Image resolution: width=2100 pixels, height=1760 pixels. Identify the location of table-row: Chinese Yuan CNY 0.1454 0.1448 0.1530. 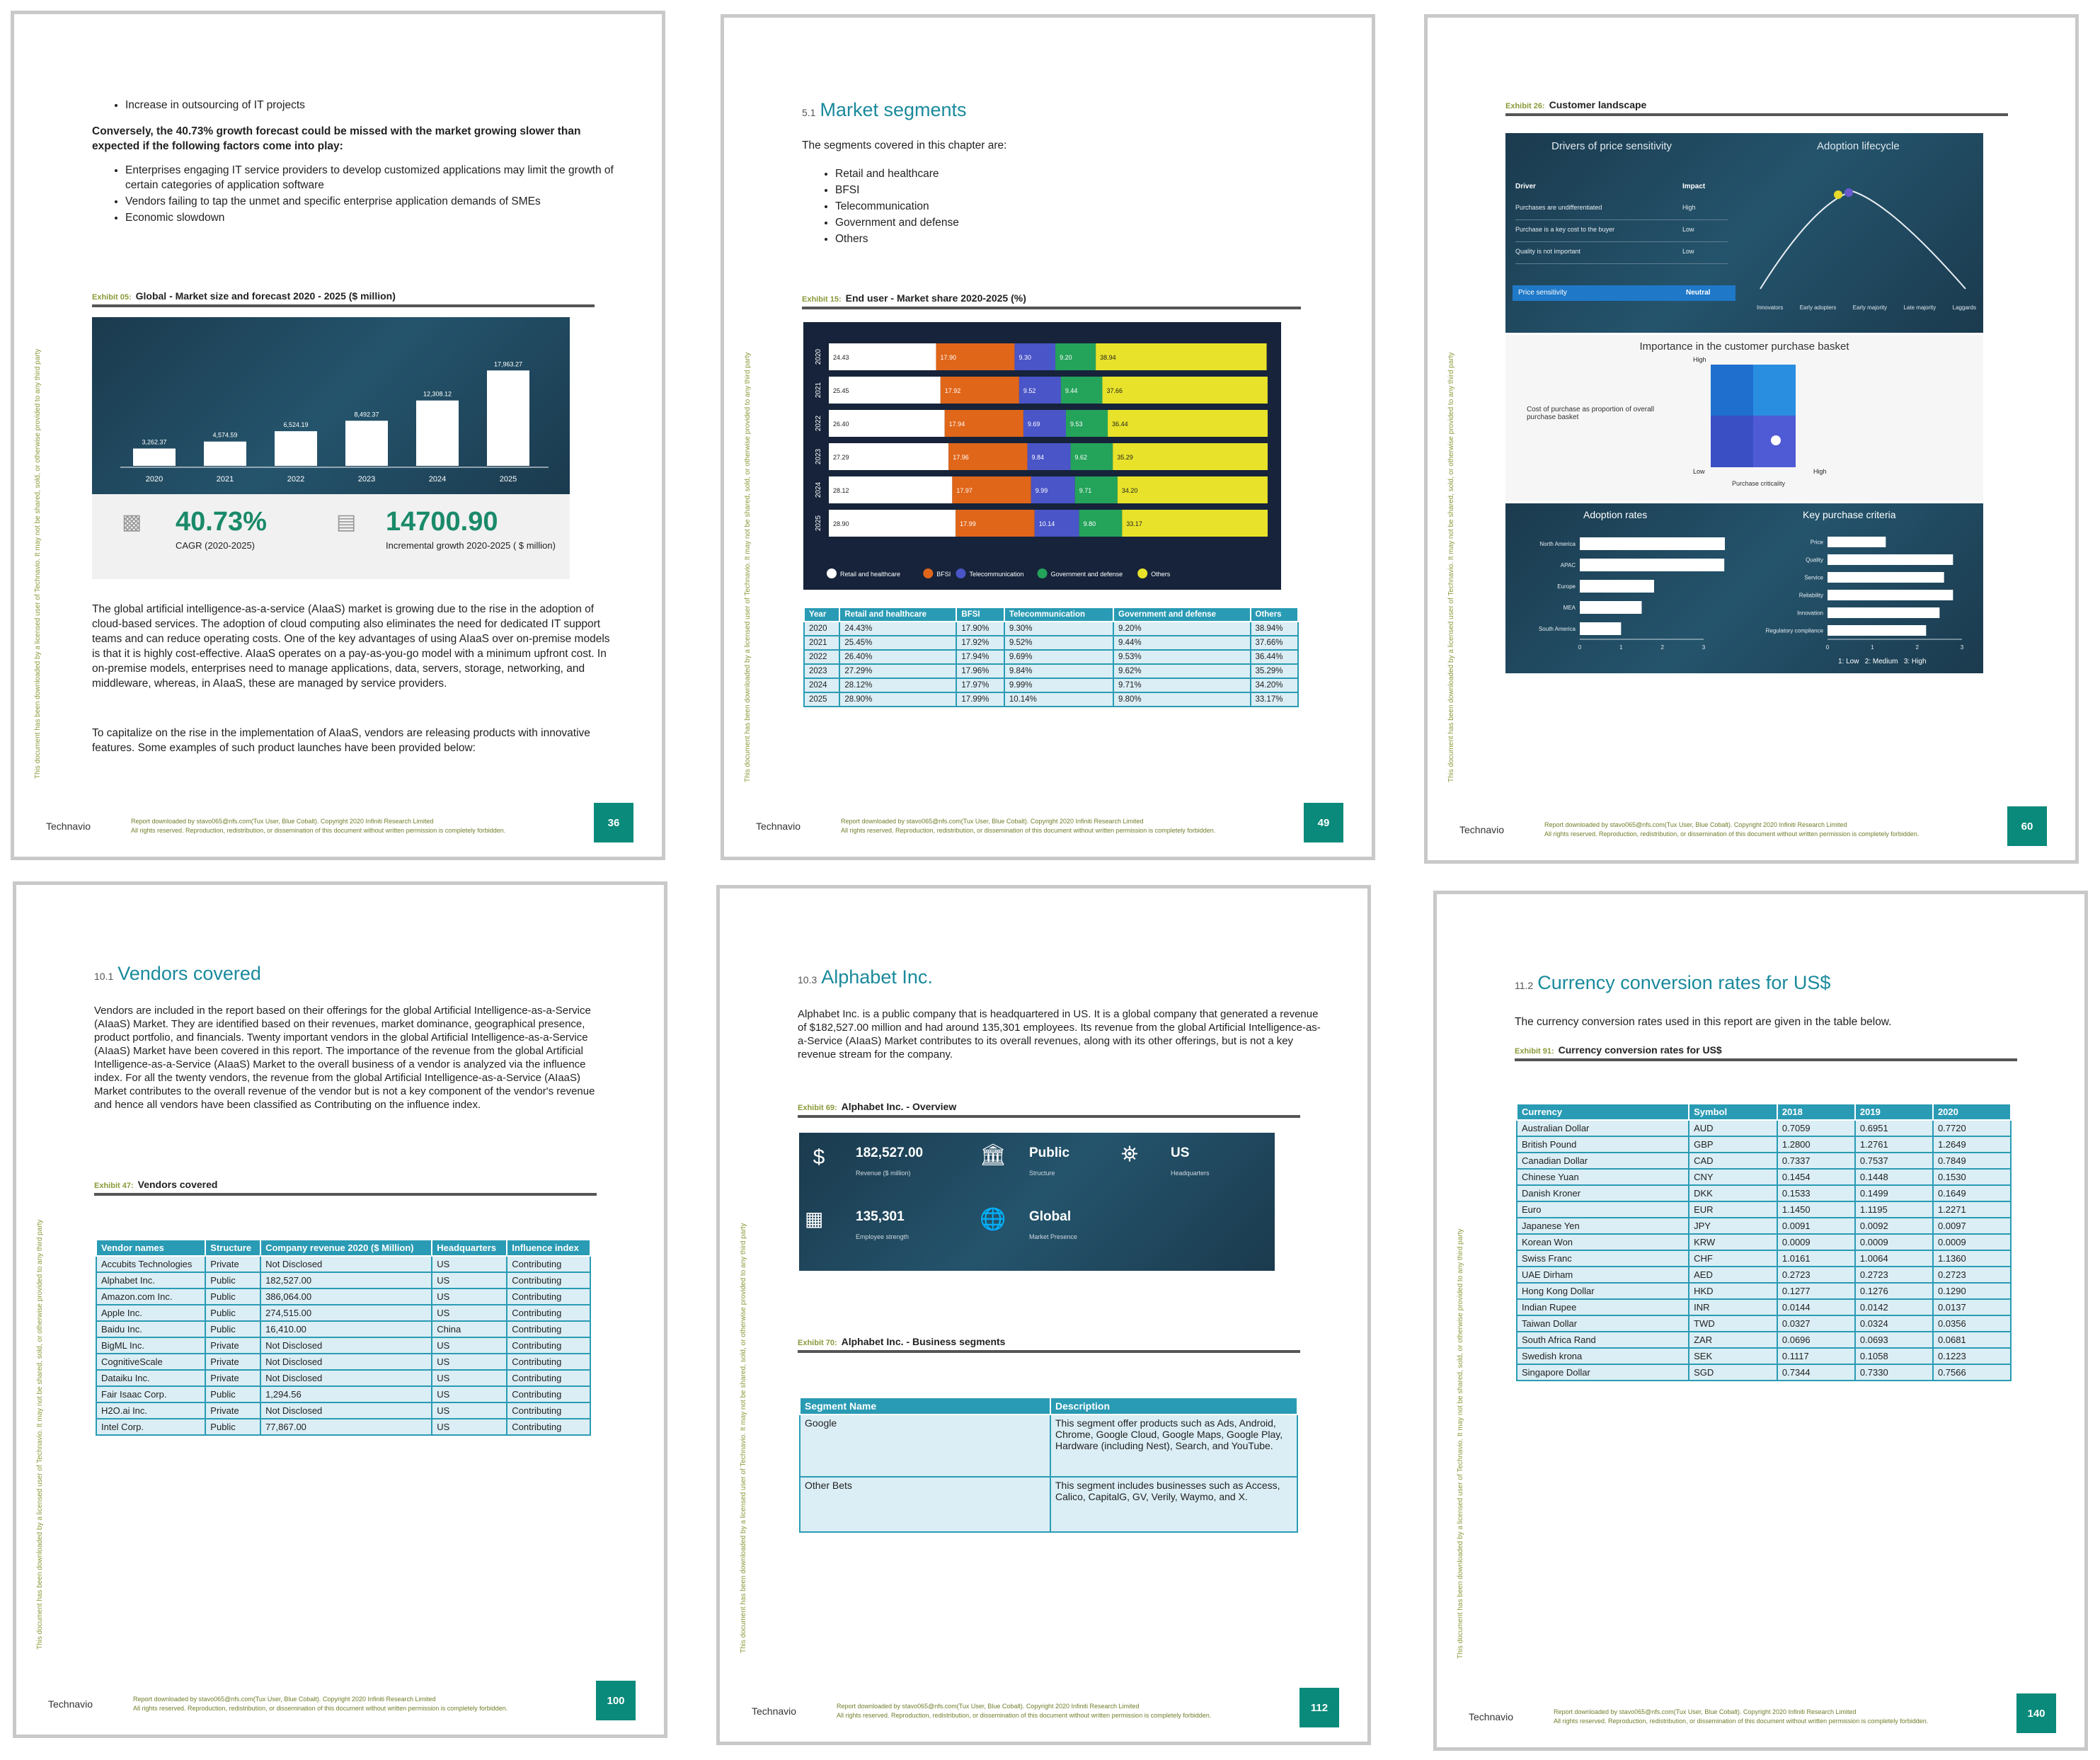
(1763, 1177).